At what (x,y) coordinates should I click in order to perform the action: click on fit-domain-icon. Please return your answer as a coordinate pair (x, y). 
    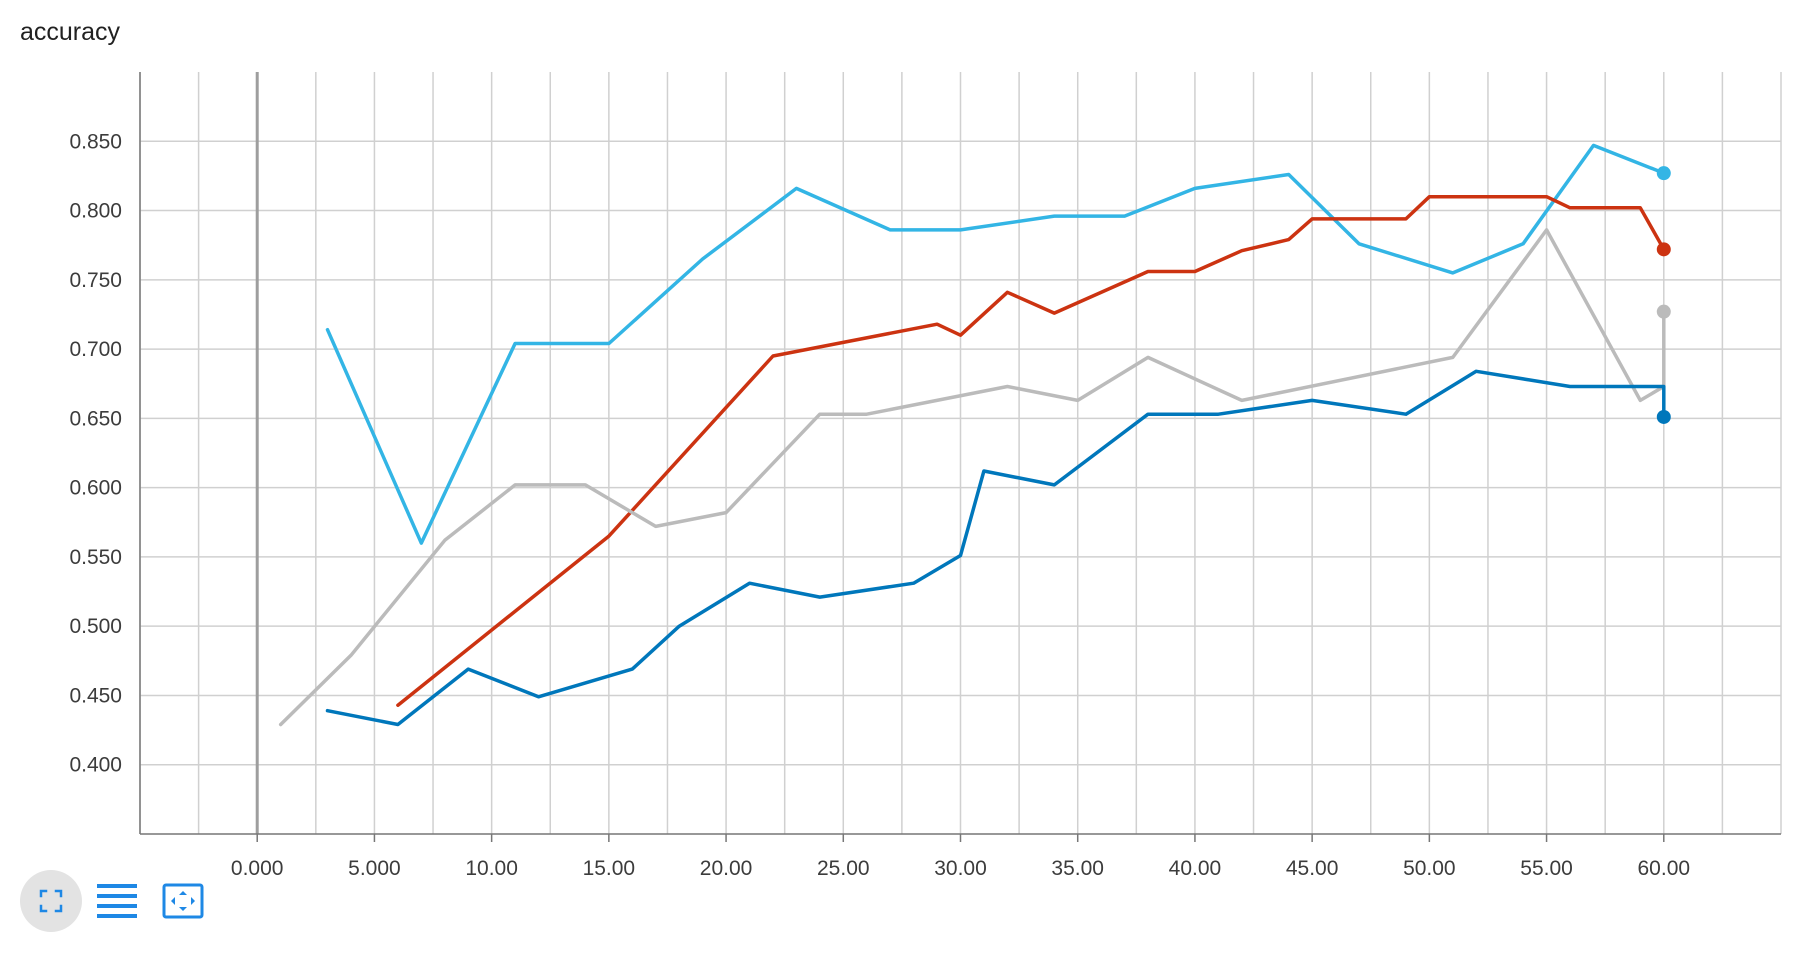
    Looking at the image, I should click on (183, 901).